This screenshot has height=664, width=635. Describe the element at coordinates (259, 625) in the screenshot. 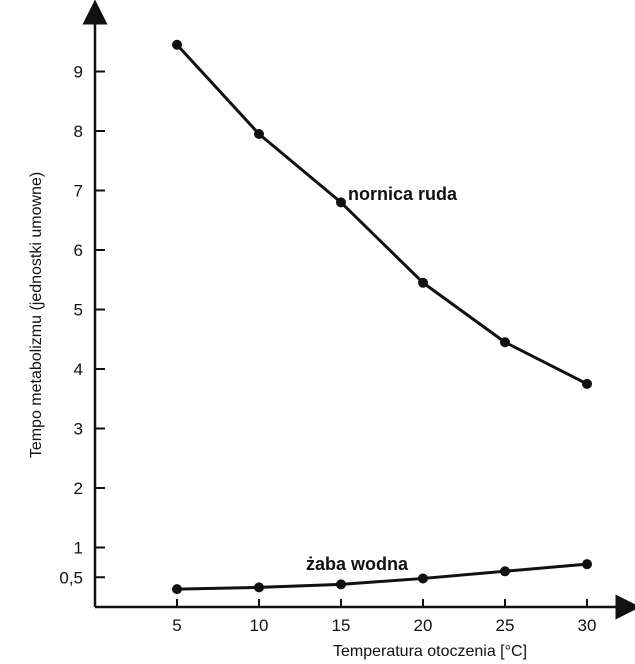

I see `x-tick-label: 10` at that location.